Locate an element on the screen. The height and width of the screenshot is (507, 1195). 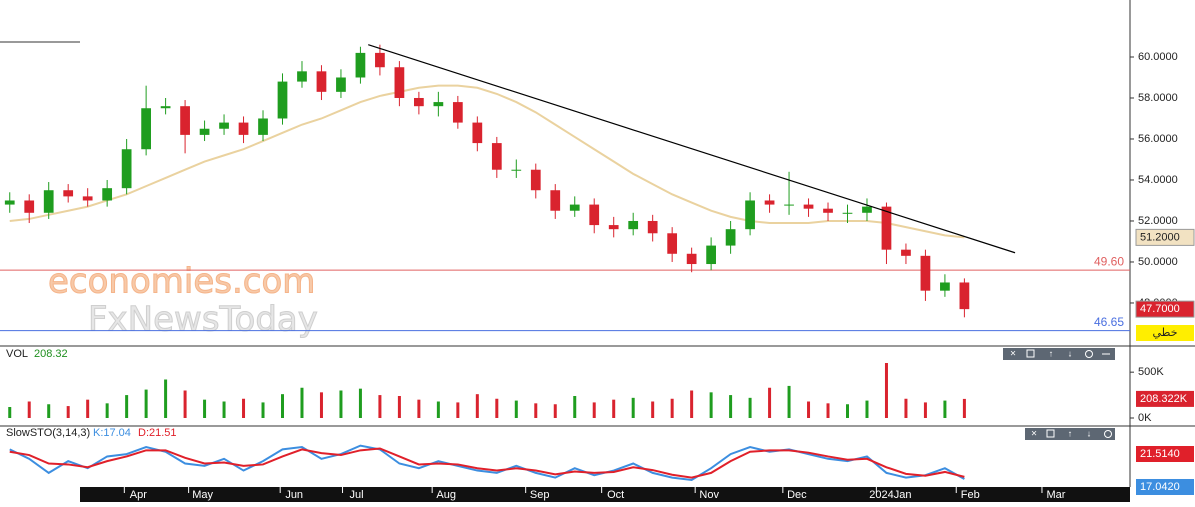
volume-y-tick-label: 0K is located at coordinates (1145, 418).